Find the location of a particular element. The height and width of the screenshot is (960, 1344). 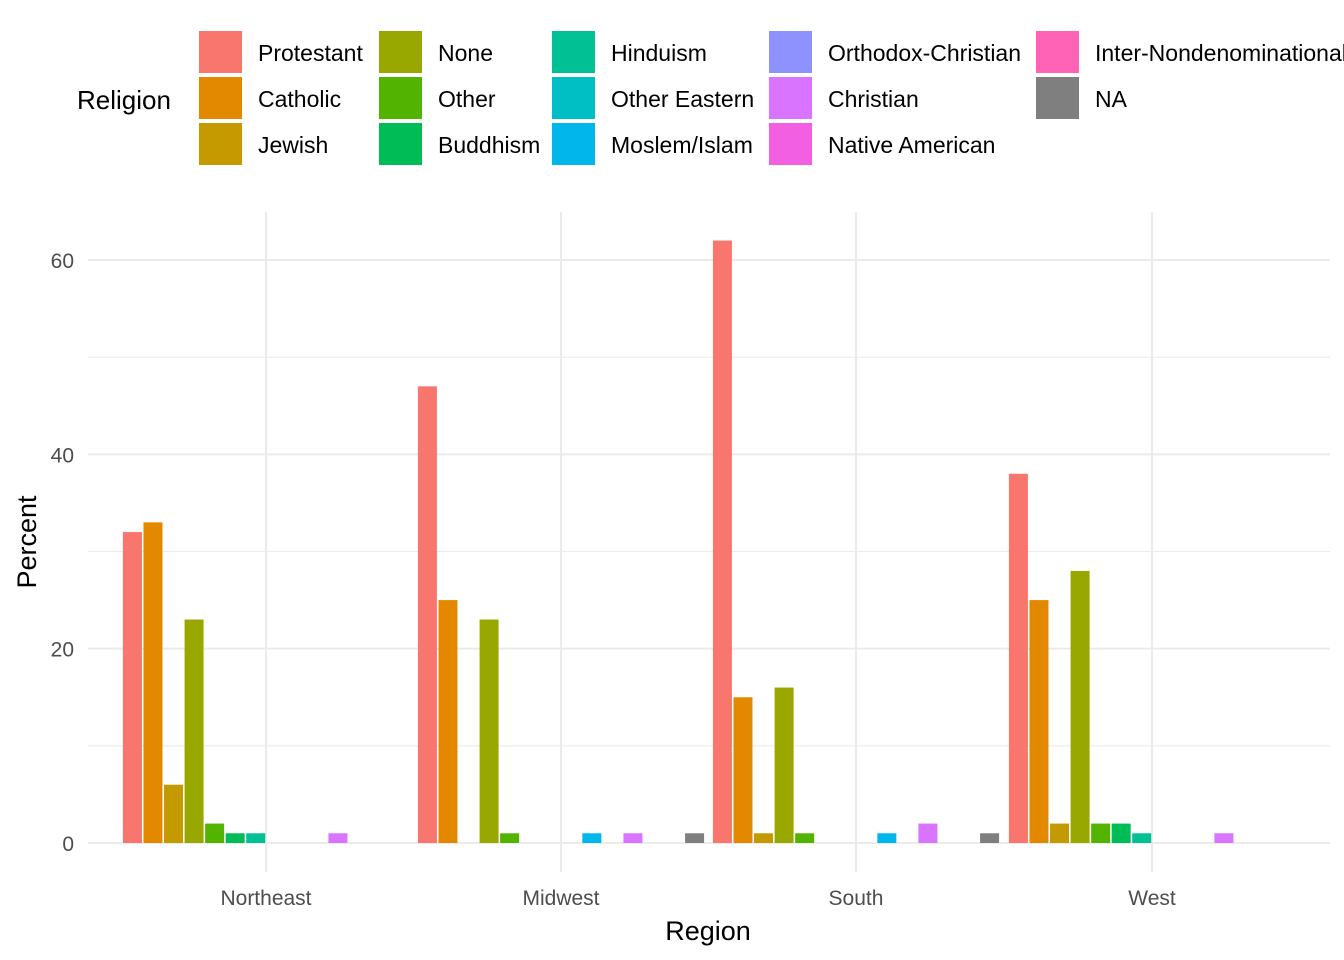

y-tick-label: 40 is located at coordinates (62, 455).